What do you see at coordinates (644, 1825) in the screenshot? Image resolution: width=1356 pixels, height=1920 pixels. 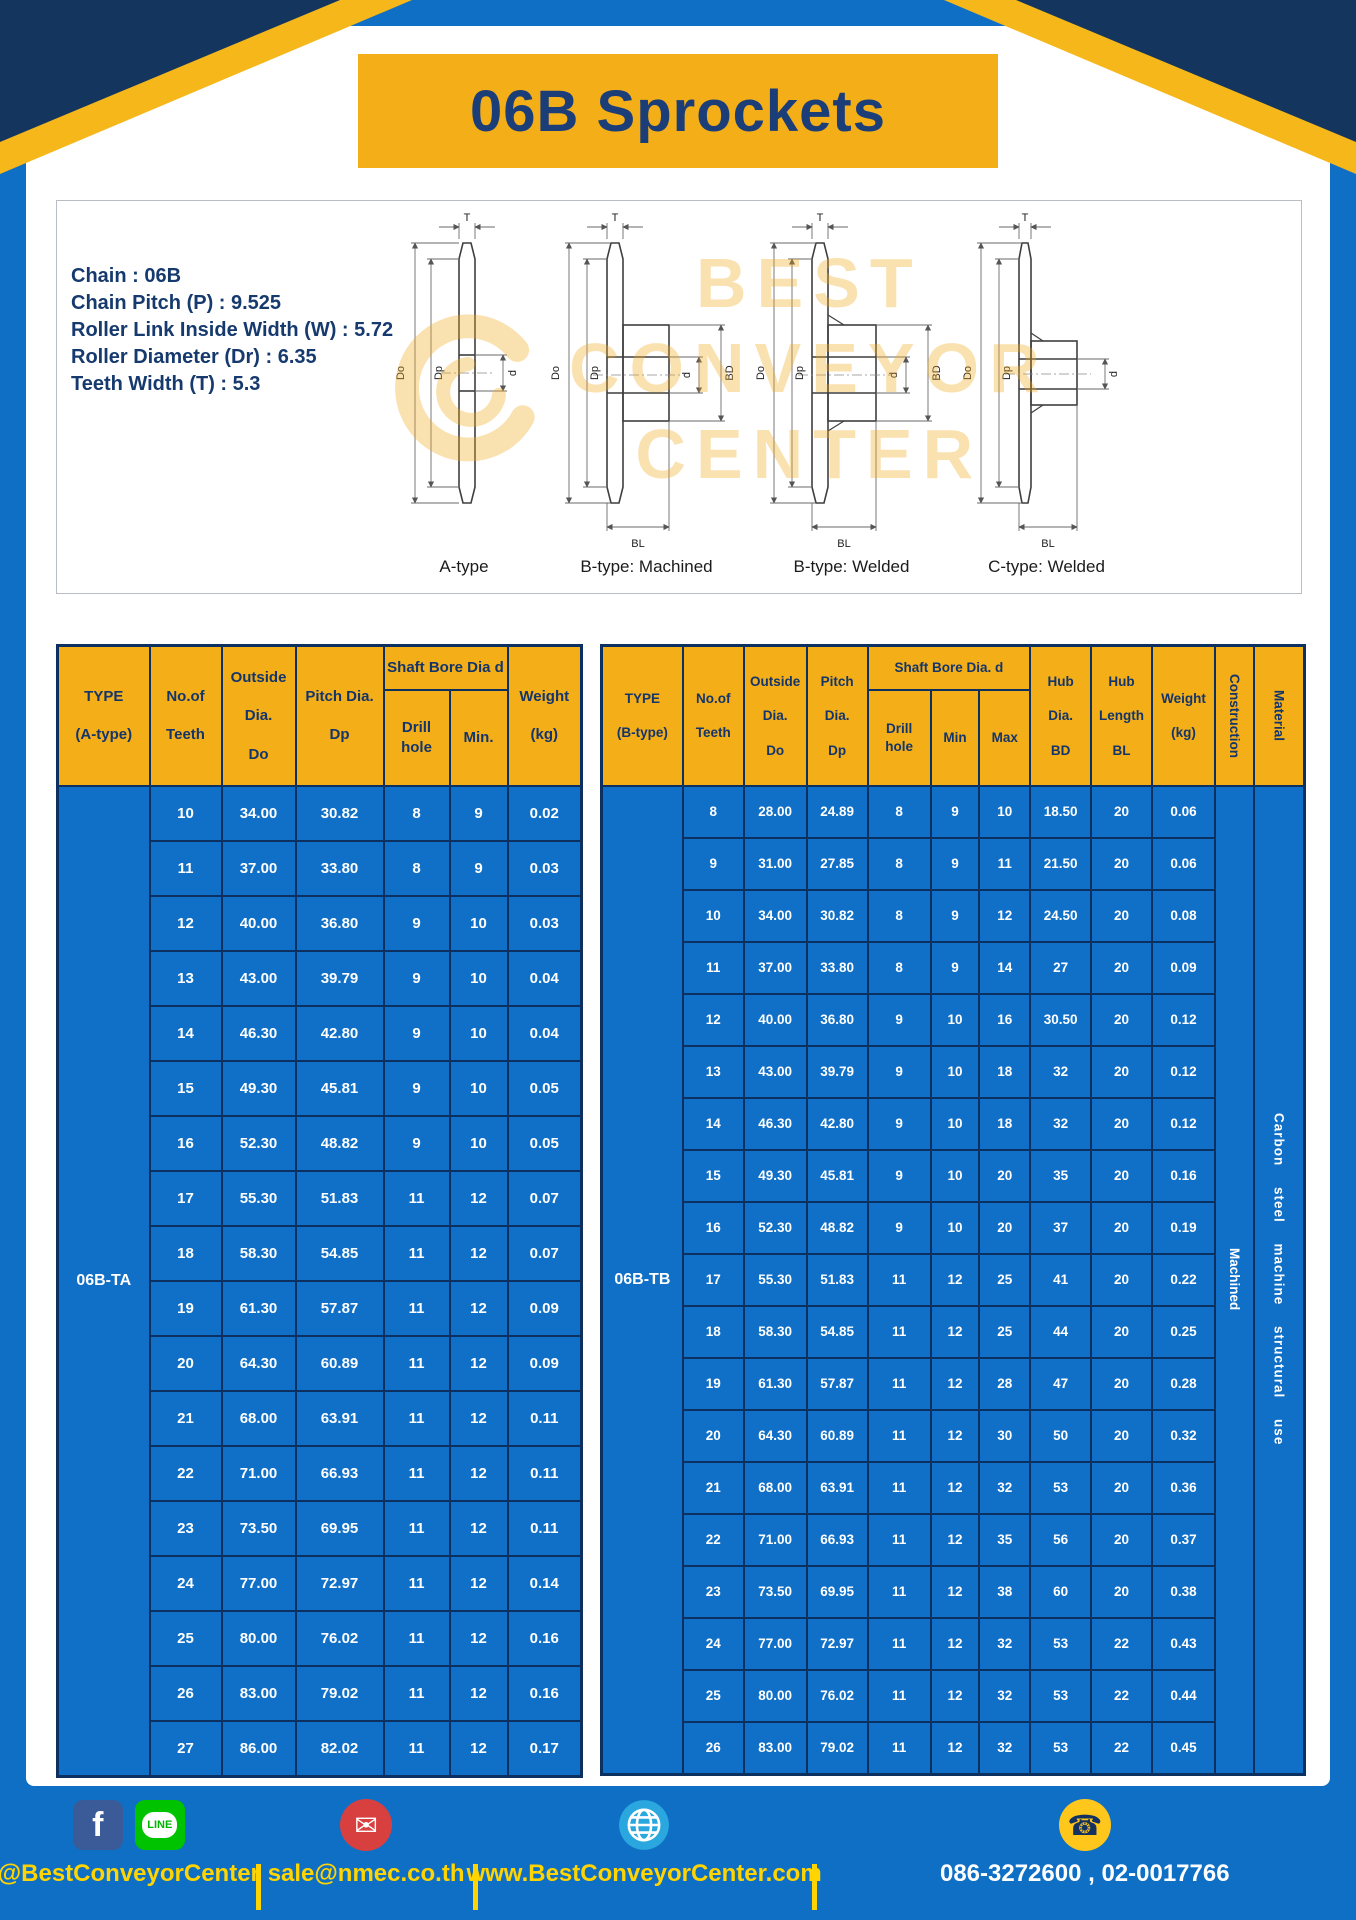 I see `globe-icon` at bounding box center [644, 1825].